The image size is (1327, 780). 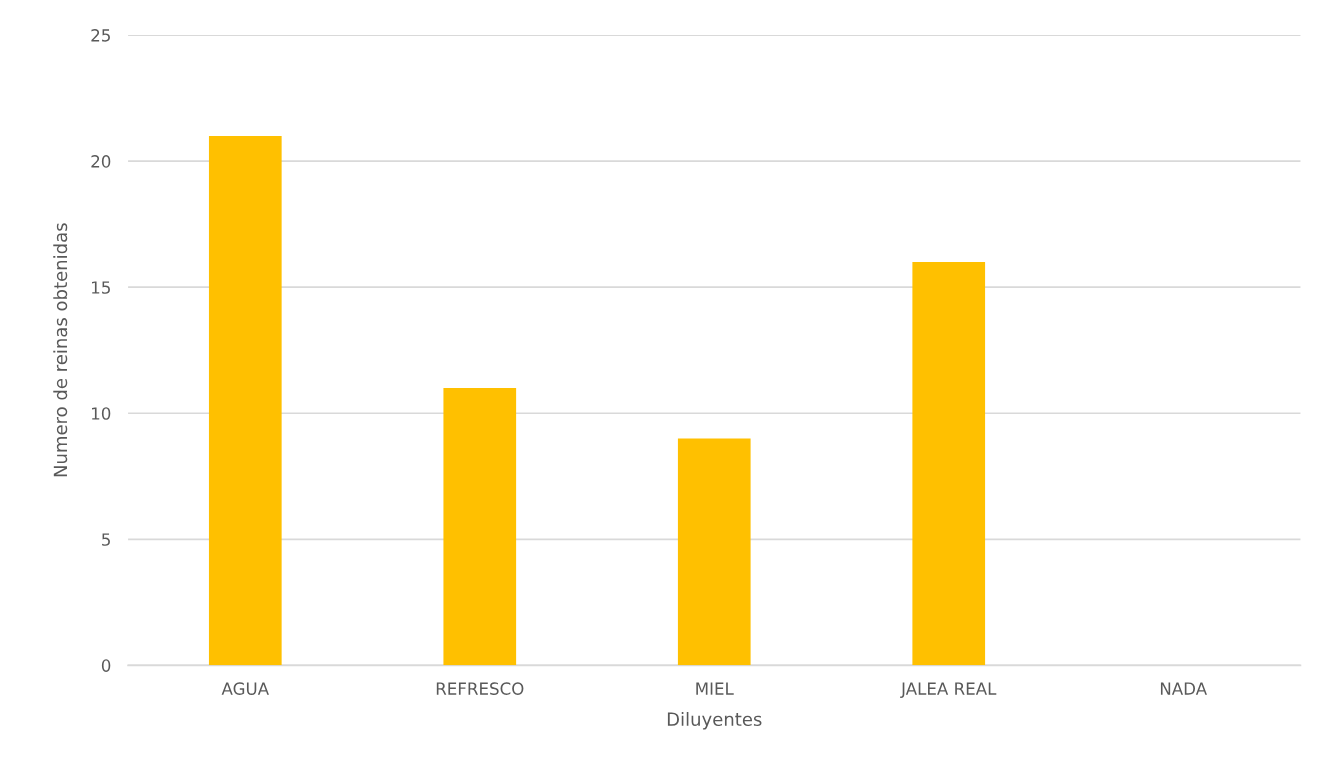 I want to click on y-tick-label: 10, so click(x=101, y=413).